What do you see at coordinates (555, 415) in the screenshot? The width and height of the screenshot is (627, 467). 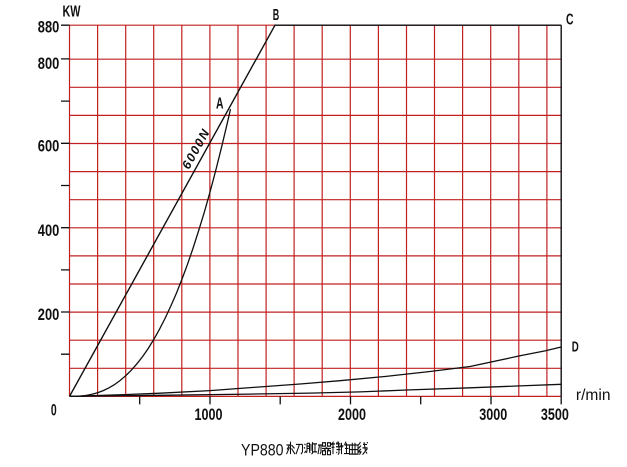 I see `svg-text: 3500` at bounding box center [555, 415].